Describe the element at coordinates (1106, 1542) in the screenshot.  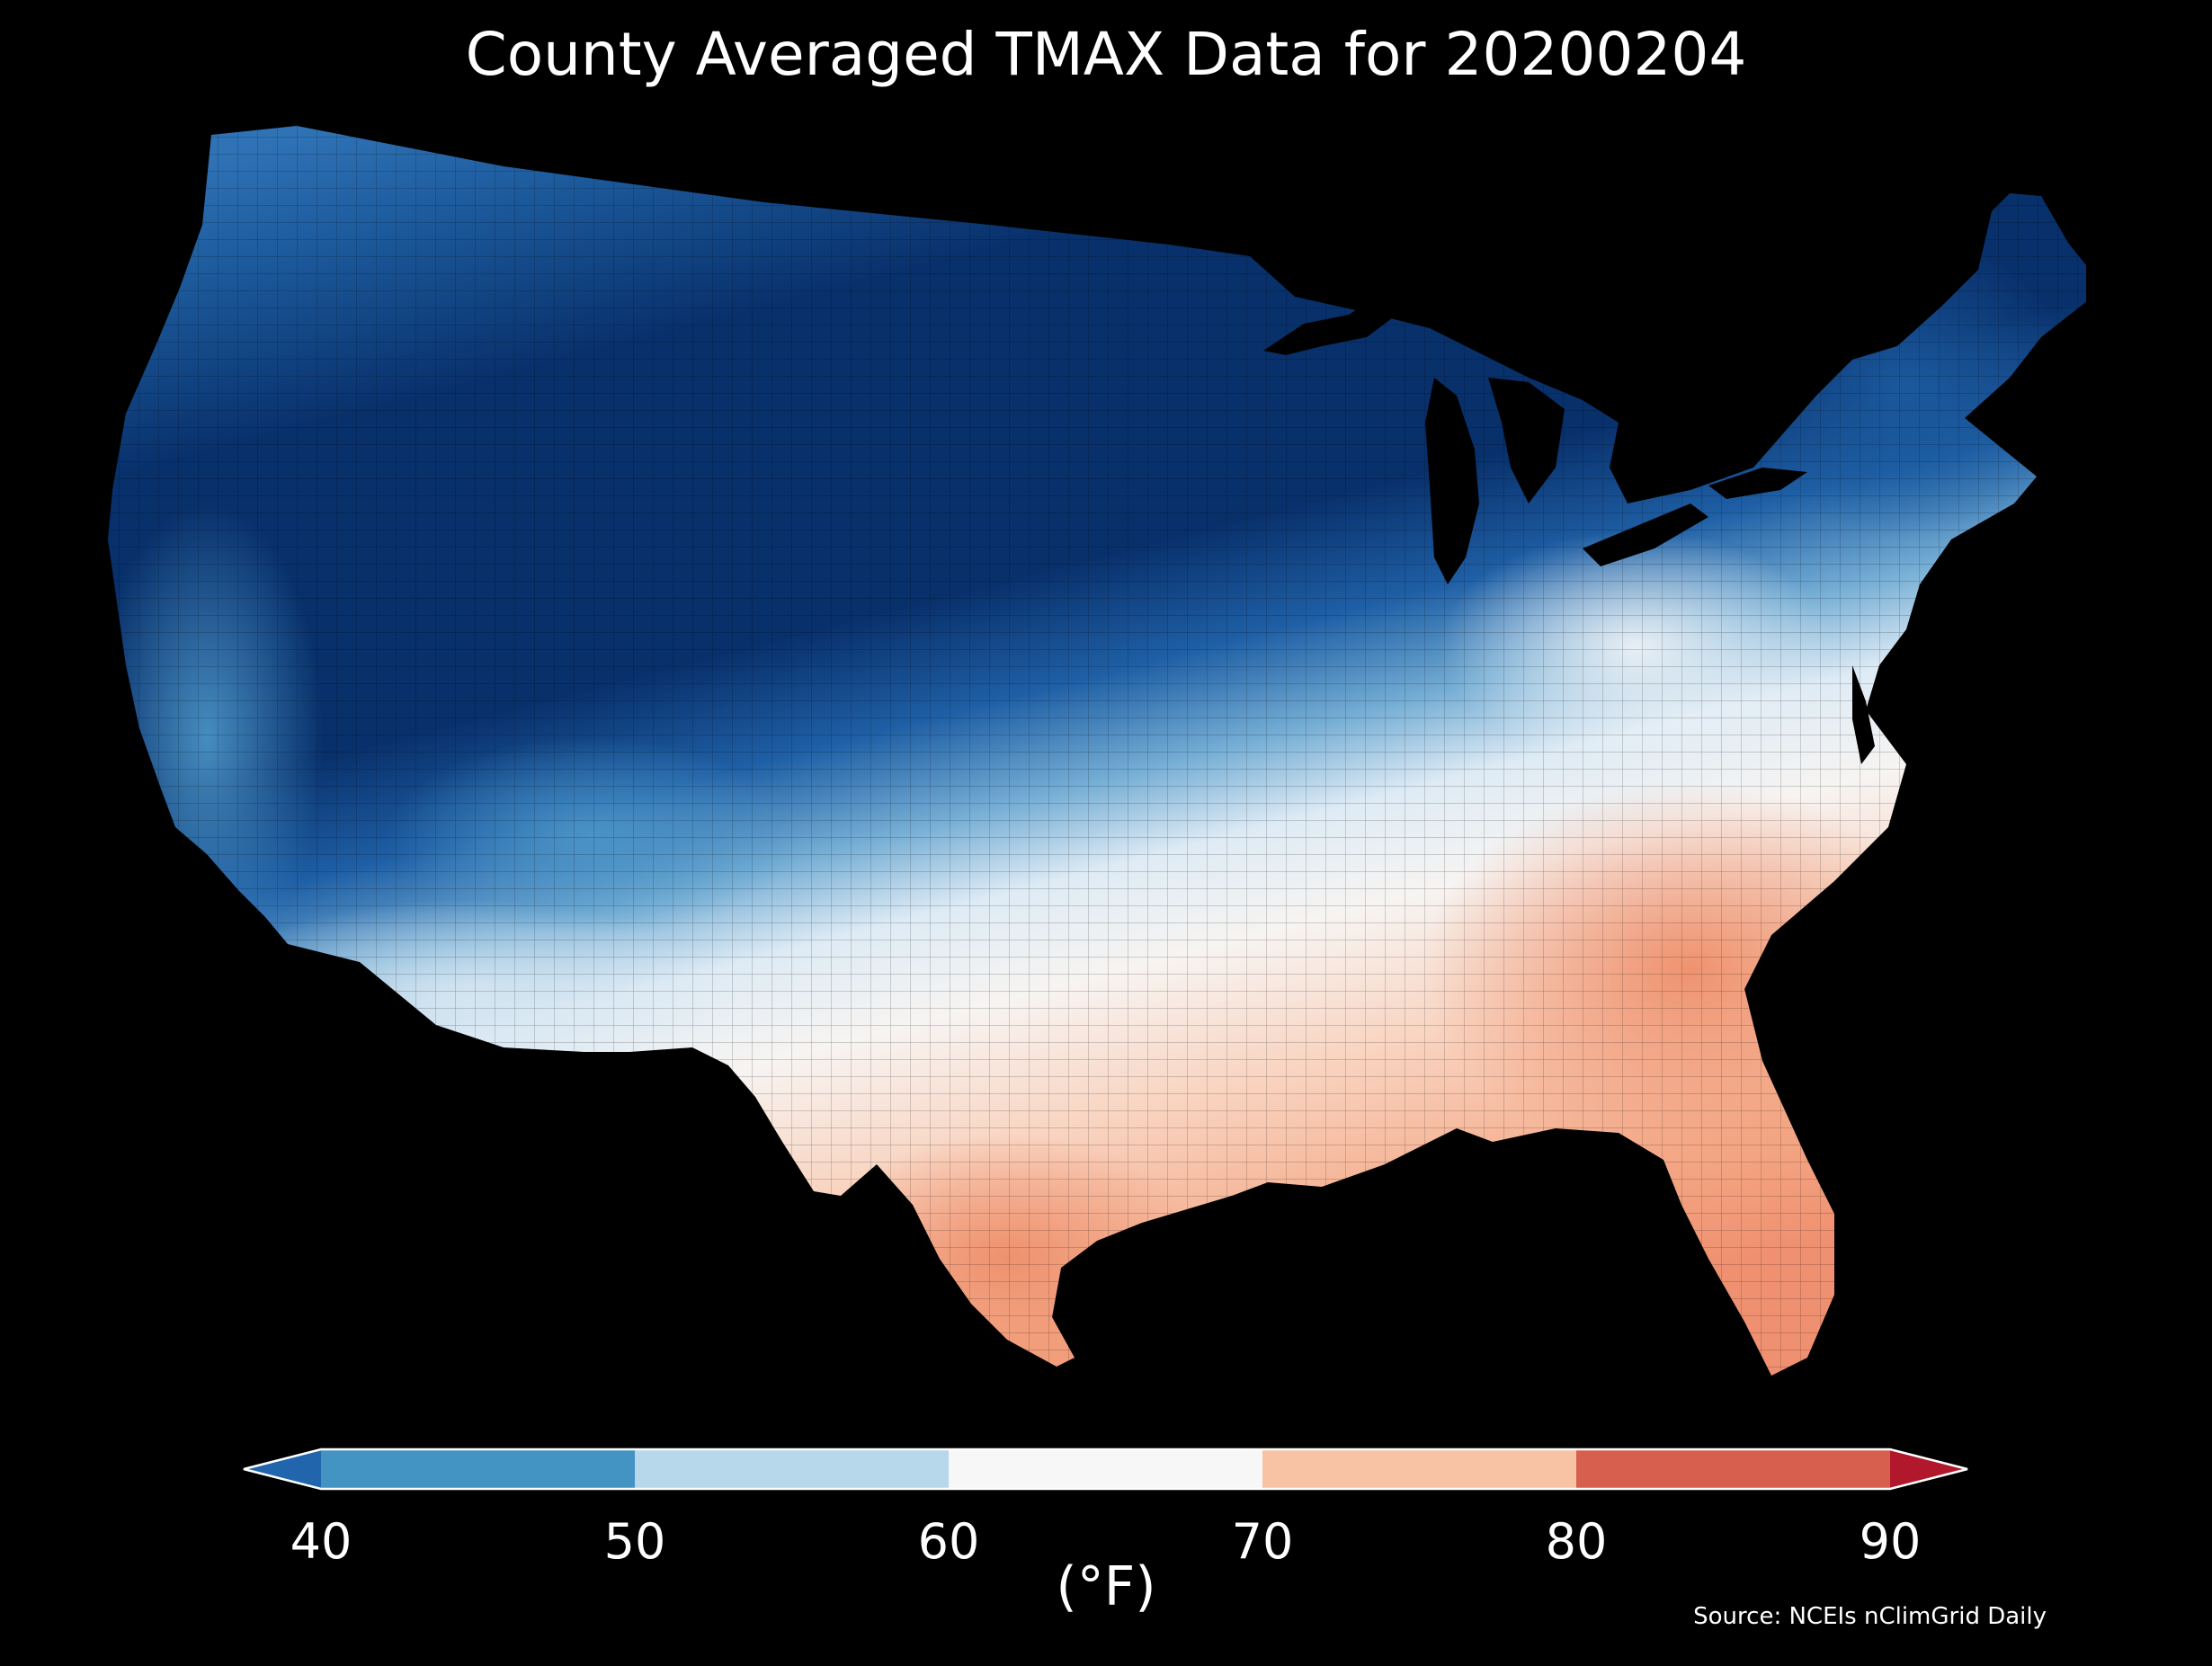
I see `colorbar-ticks: 40 50 60 70 80 90` at that location.